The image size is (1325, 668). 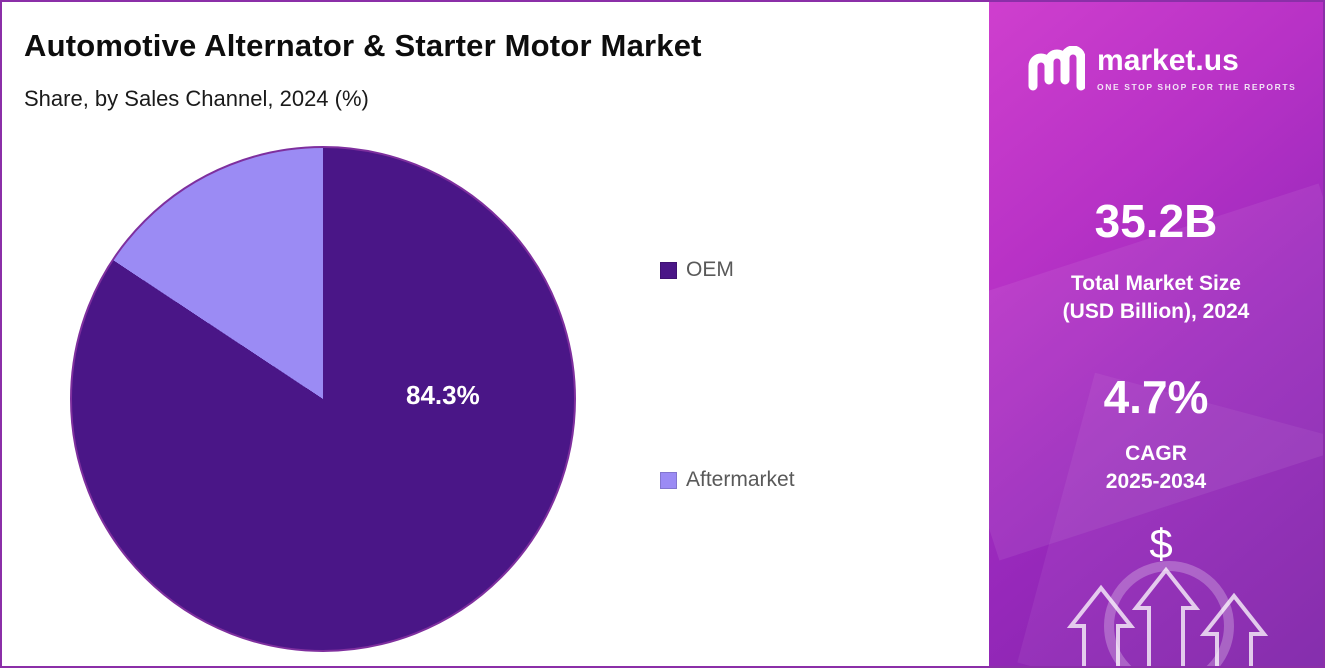 I want to click on cagr-value: 4.7%, so click(x=1156, y=397).